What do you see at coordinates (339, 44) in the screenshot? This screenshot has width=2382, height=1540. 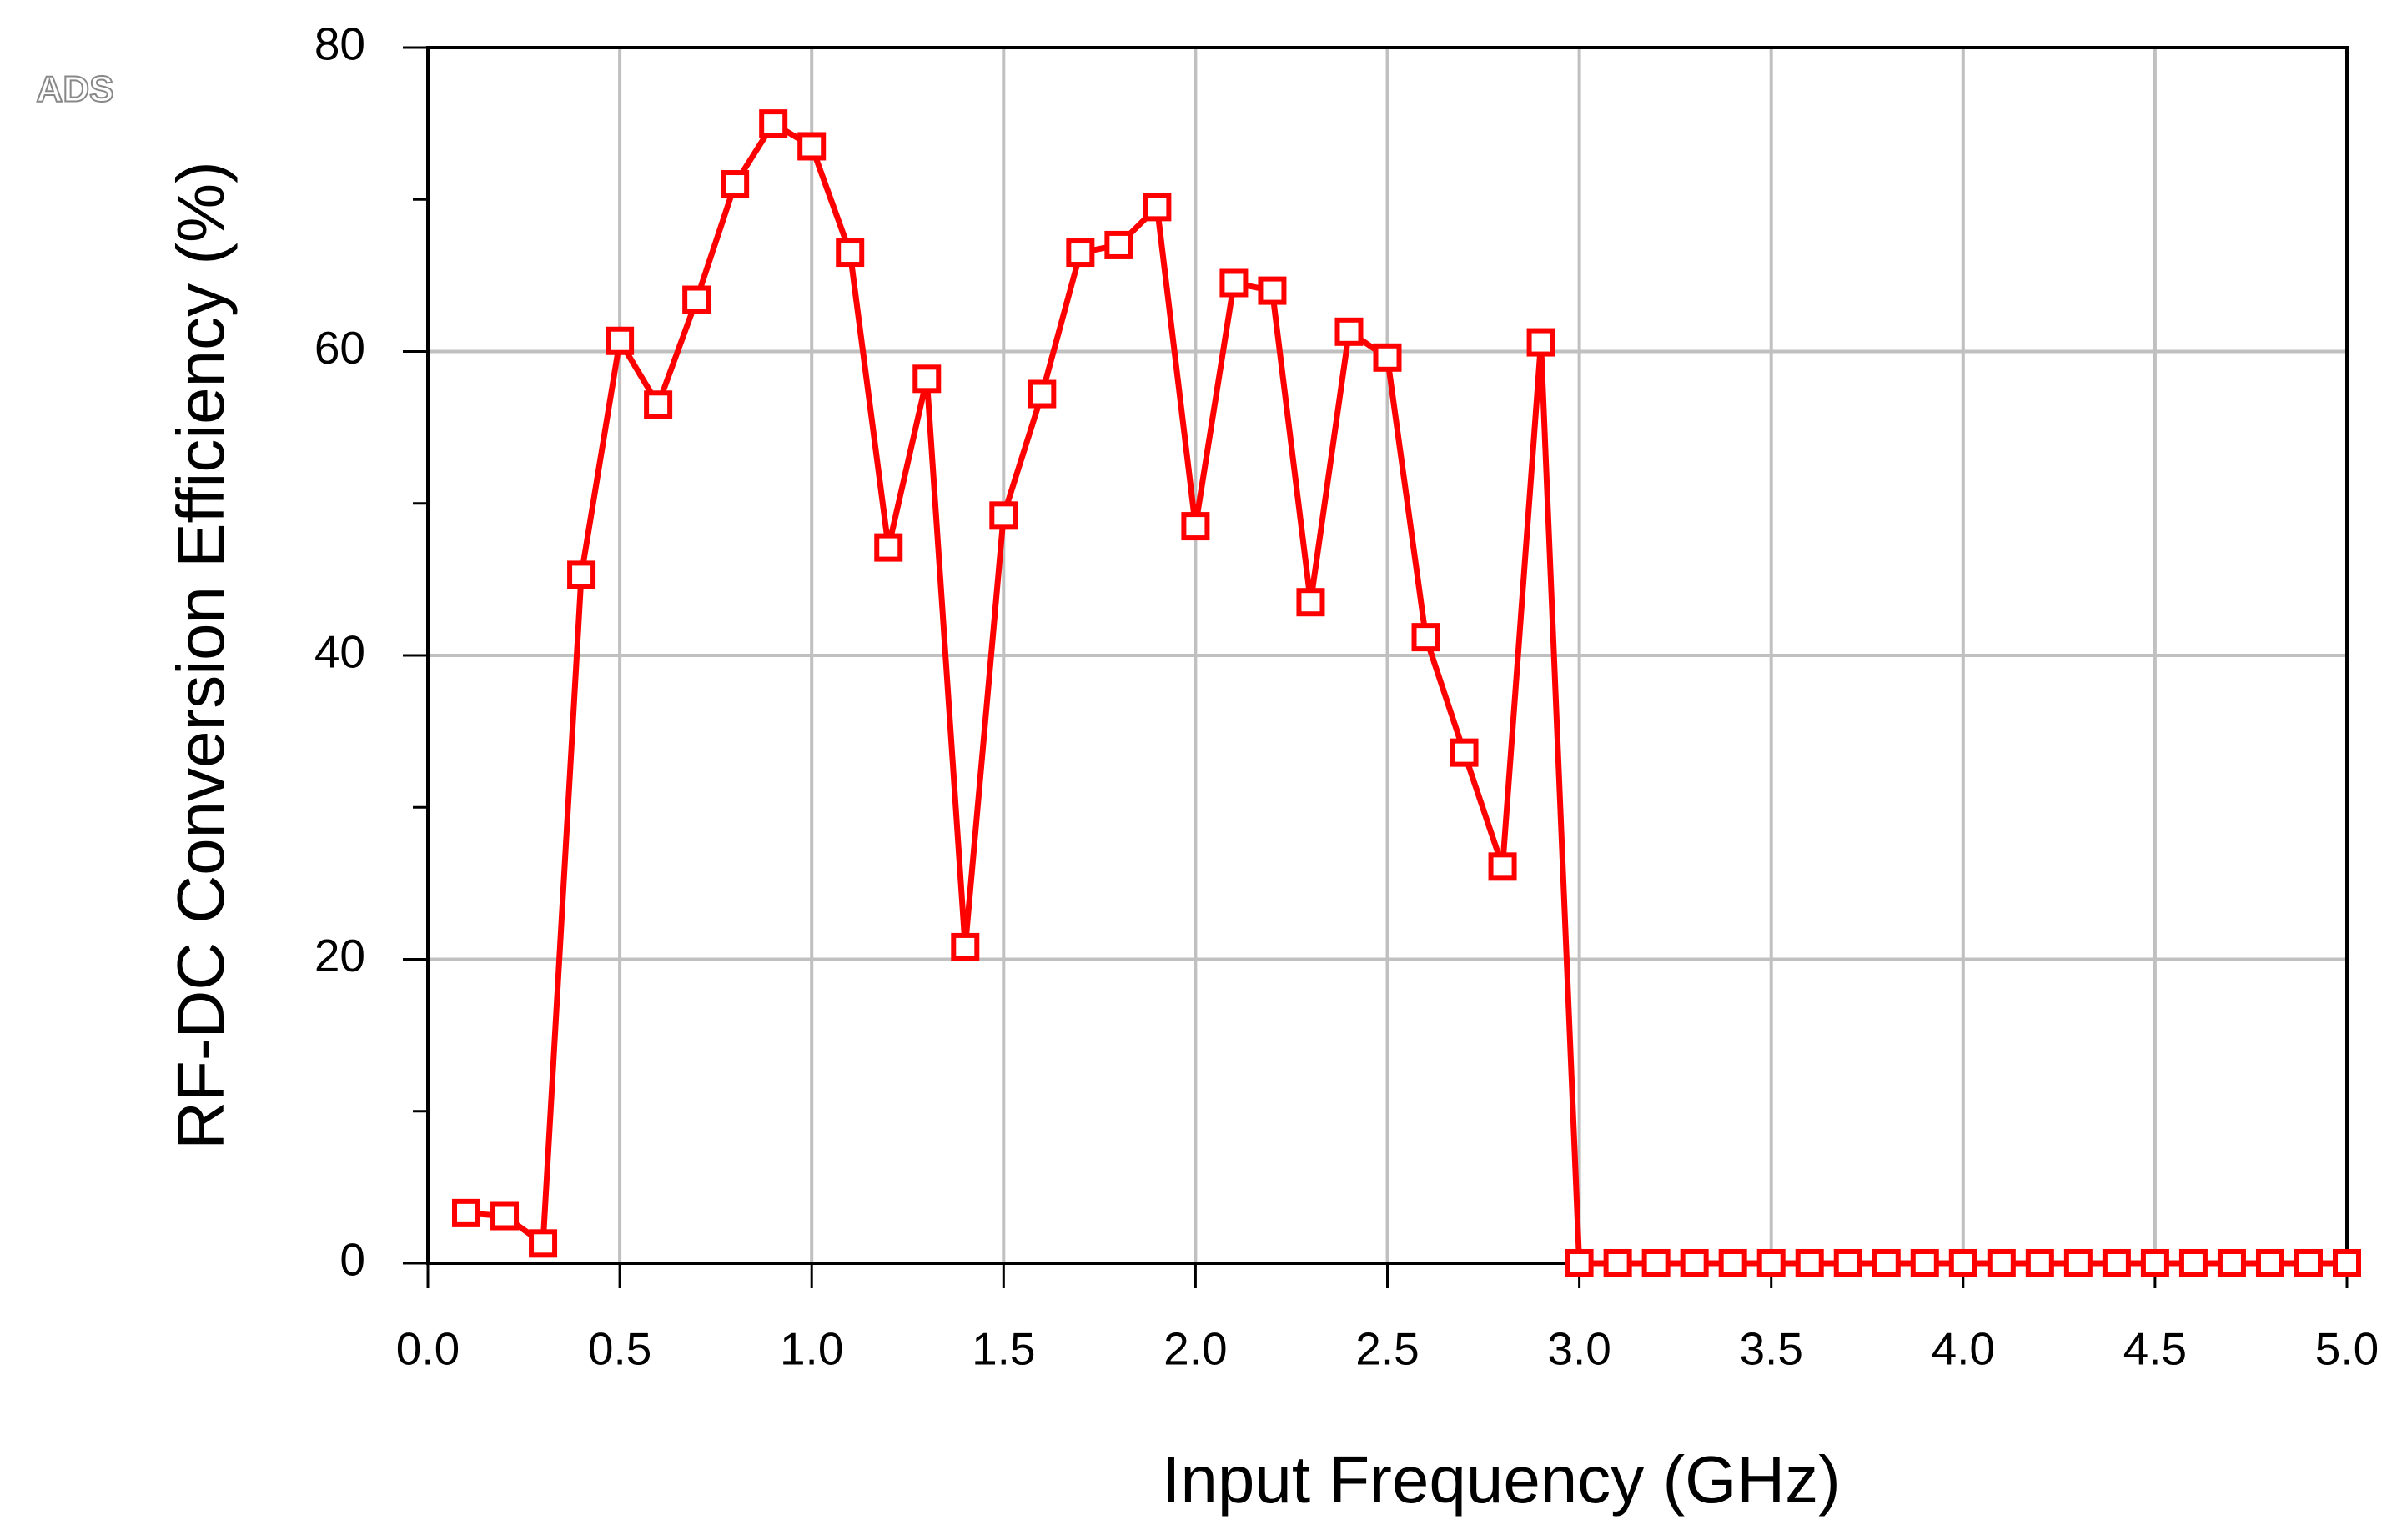 I see `y-tick-label: 80` at bounding box center [339, 44].